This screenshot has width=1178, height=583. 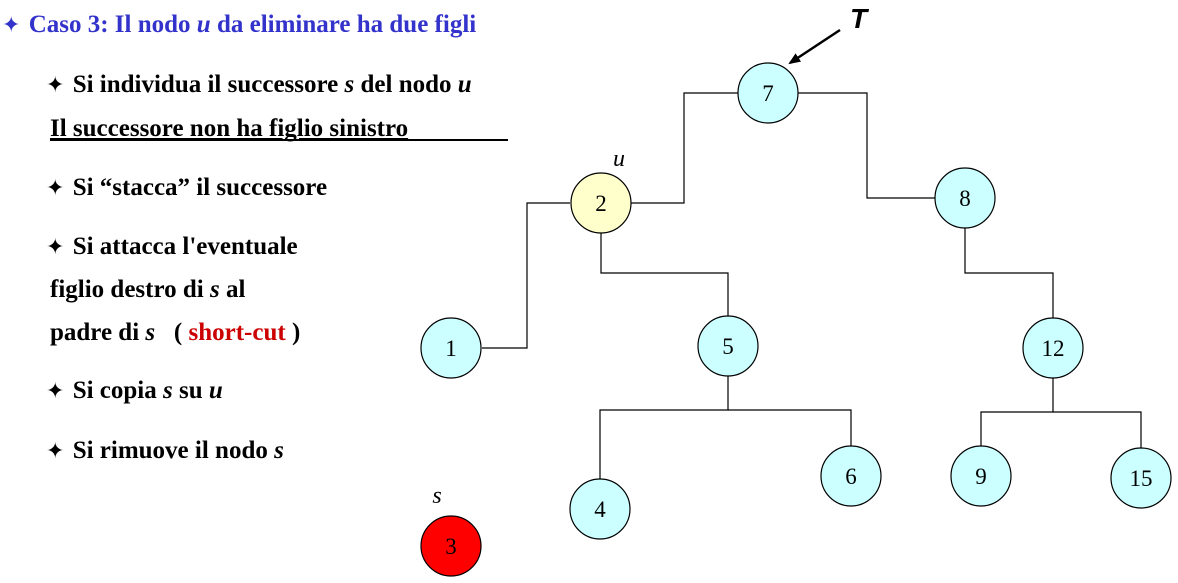 I want to click on tree-node-2: 2 u, so click(x=601, y=190).